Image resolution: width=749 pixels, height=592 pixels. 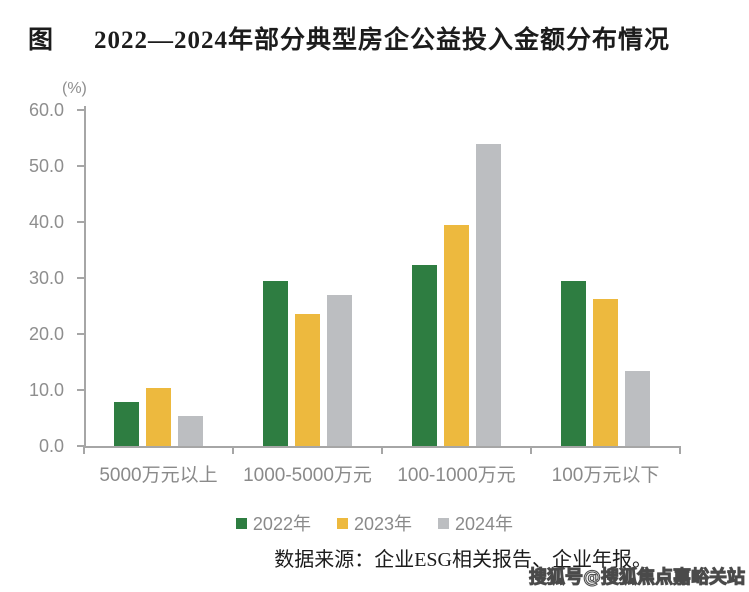 I want to click on bar-2022年-100-1000万元, so click(x=424, y=355).